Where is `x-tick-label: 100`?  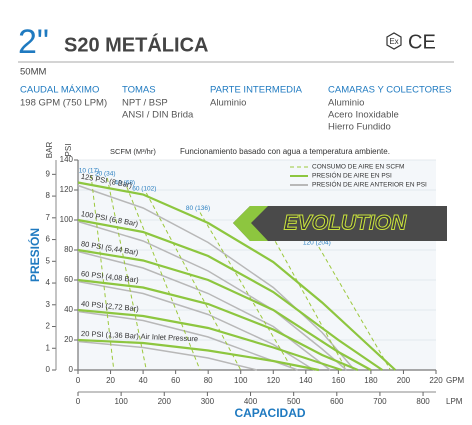
x-tick-label: 100 is located at coordinates (241, 380).